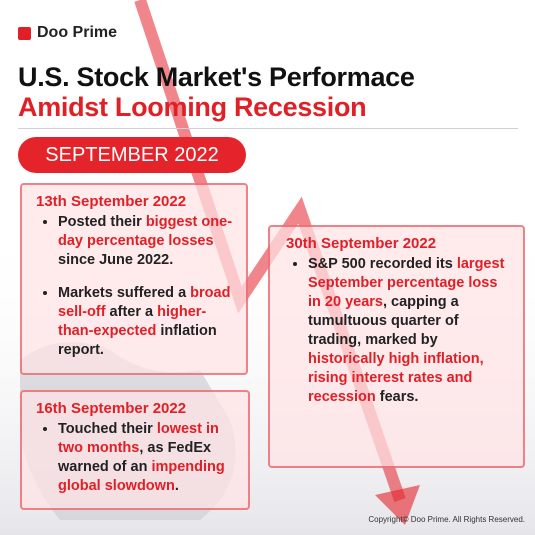 Image resolution: width=535 pixels, height=535 pixels. What do you see at coordinates (397, 505) in the screenshot?
I see `arrow-head` at bounding box center [397, 505].